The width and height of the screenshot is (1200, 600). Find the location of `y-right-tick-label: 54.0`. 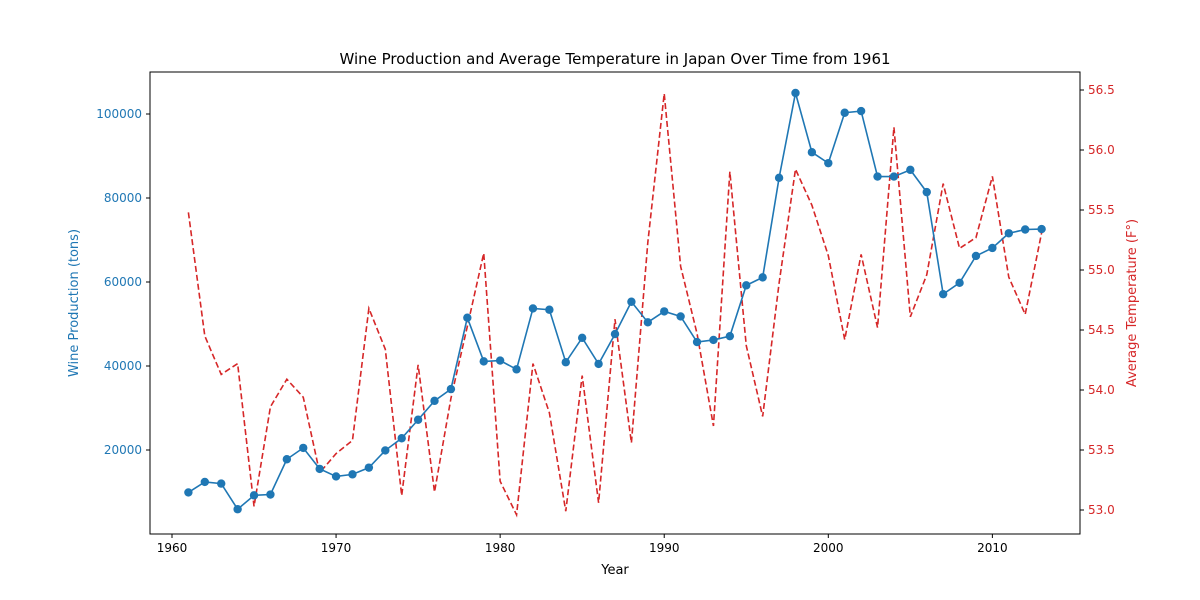

y-right-tick-label: 54.0 is located at coordinates (1101, 390).